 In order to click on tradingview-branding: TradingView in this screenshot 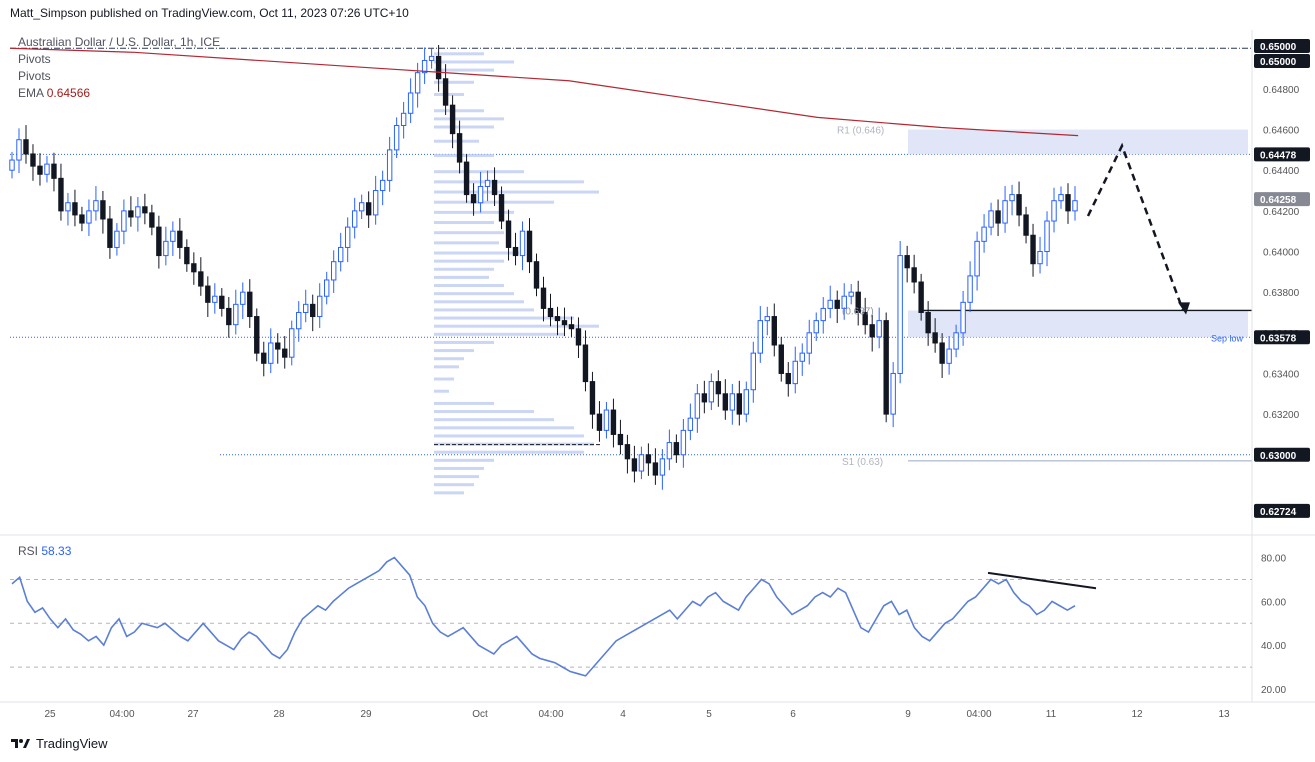, I will do `click(59, 743)`.